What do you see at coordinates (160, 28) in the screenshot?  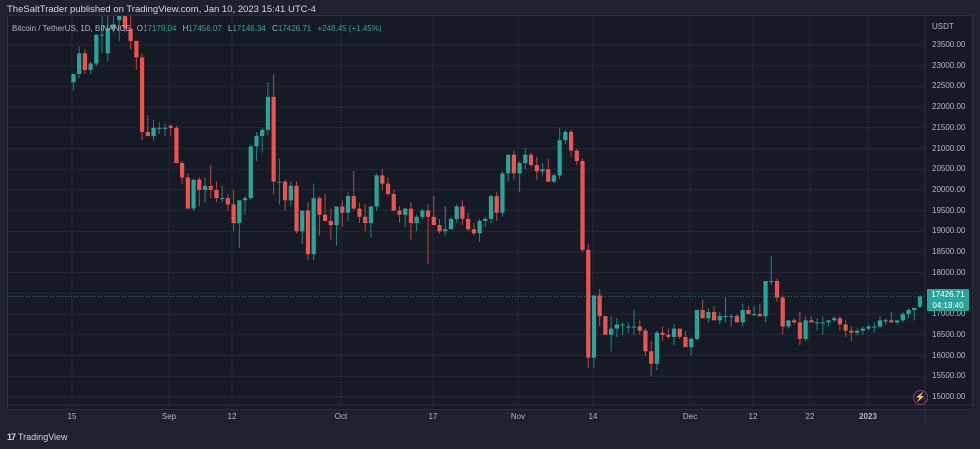 I see `open-value: 17179.04` at bounding box center [160, 28].